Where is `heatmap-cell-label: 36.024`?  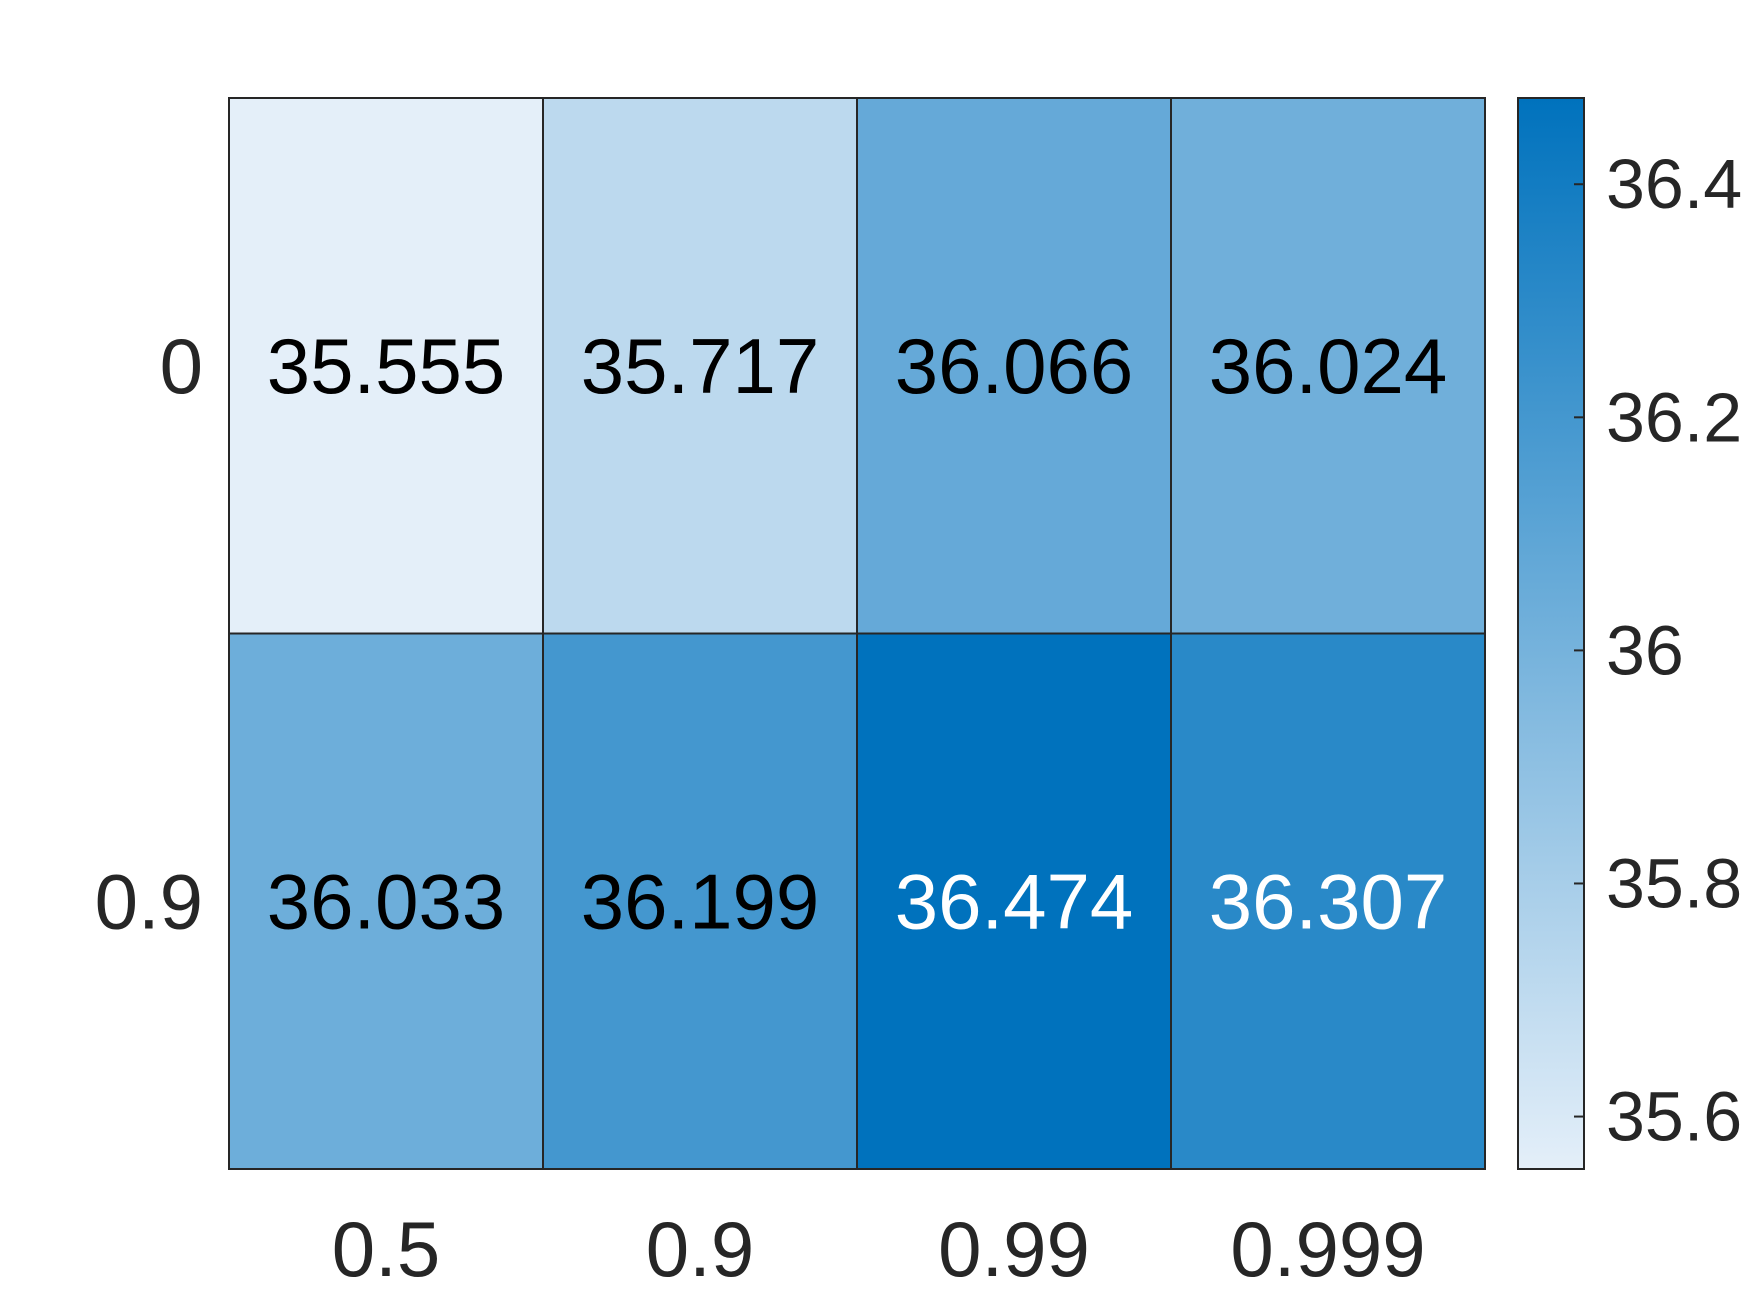
heatmap-cell-label: 36.024 is located at coordinates (1328, 366).